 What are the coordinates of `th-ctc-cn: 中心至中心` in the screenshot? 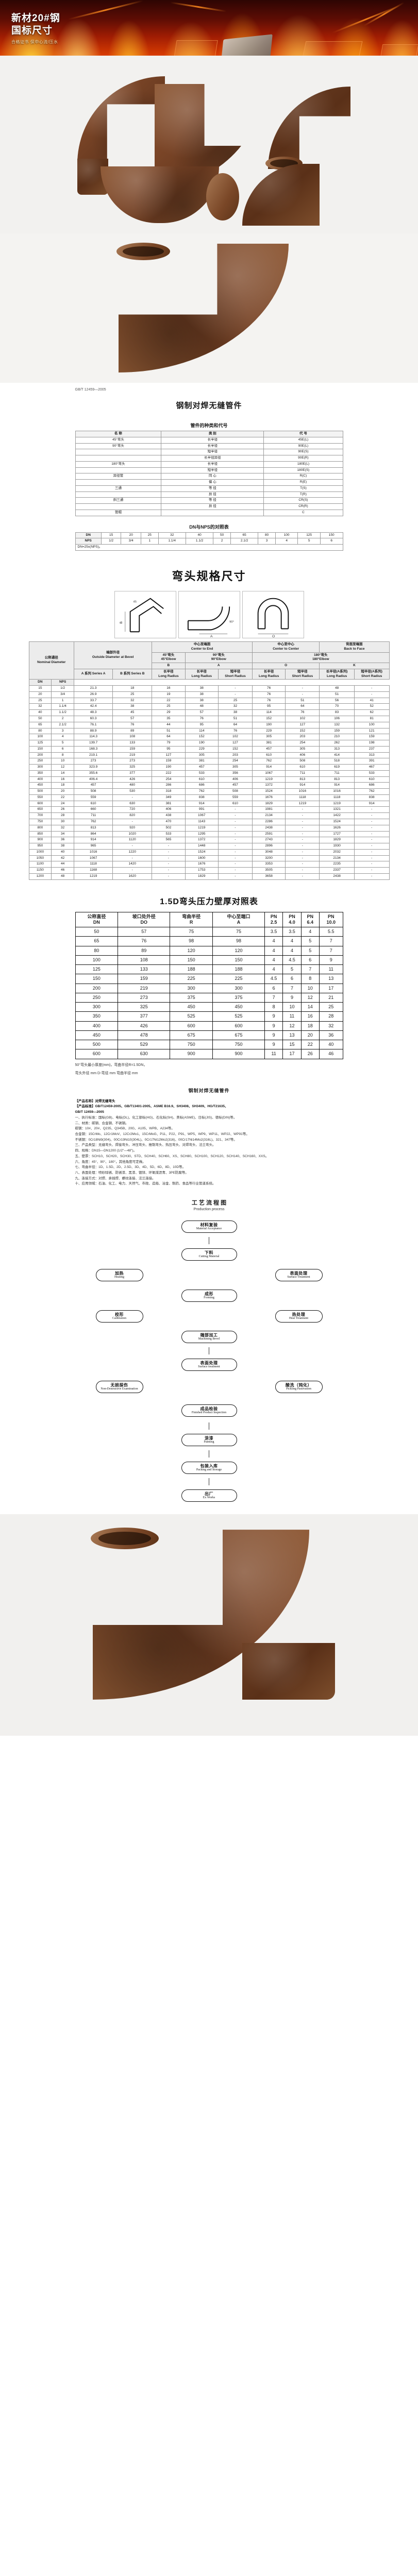 It's located at (285, 644).